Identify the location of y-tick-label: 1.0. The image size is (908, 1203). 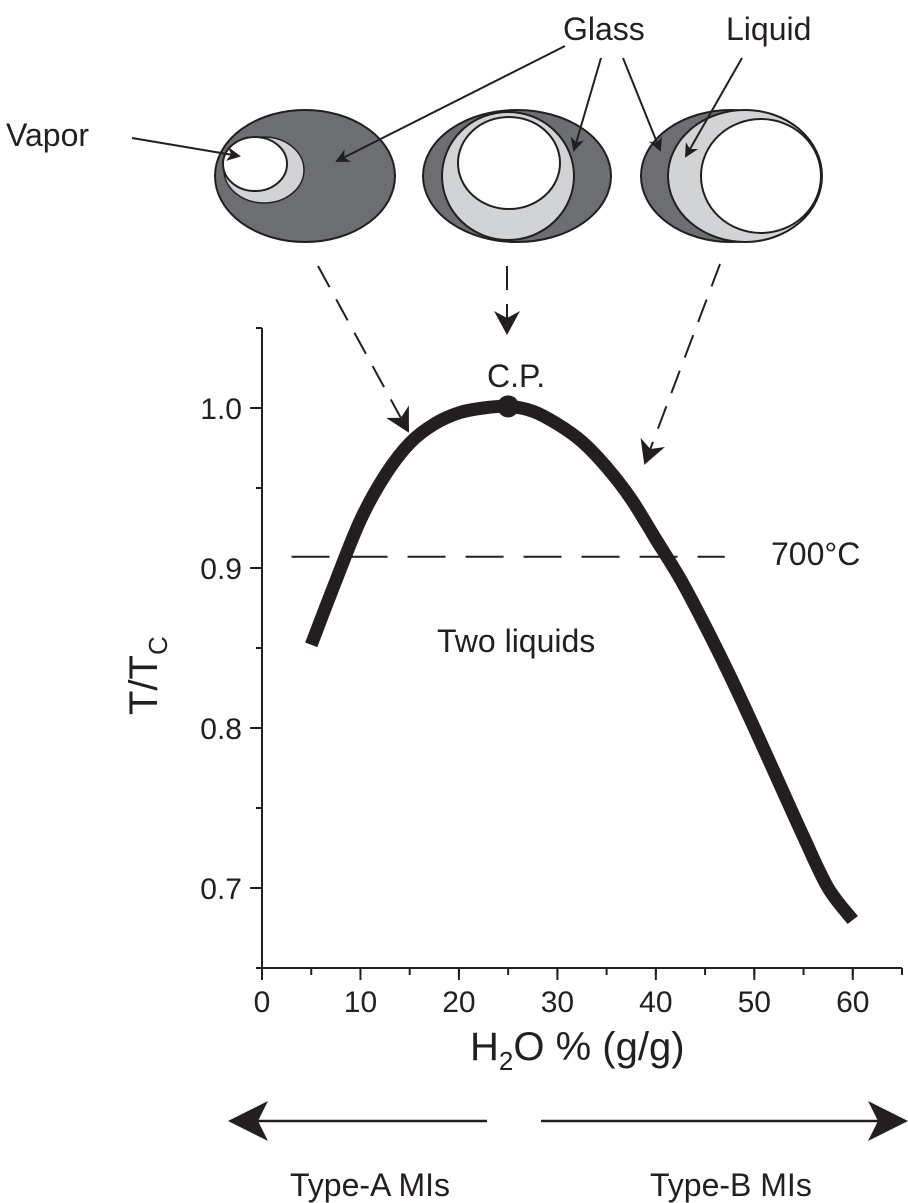
(221, 409).